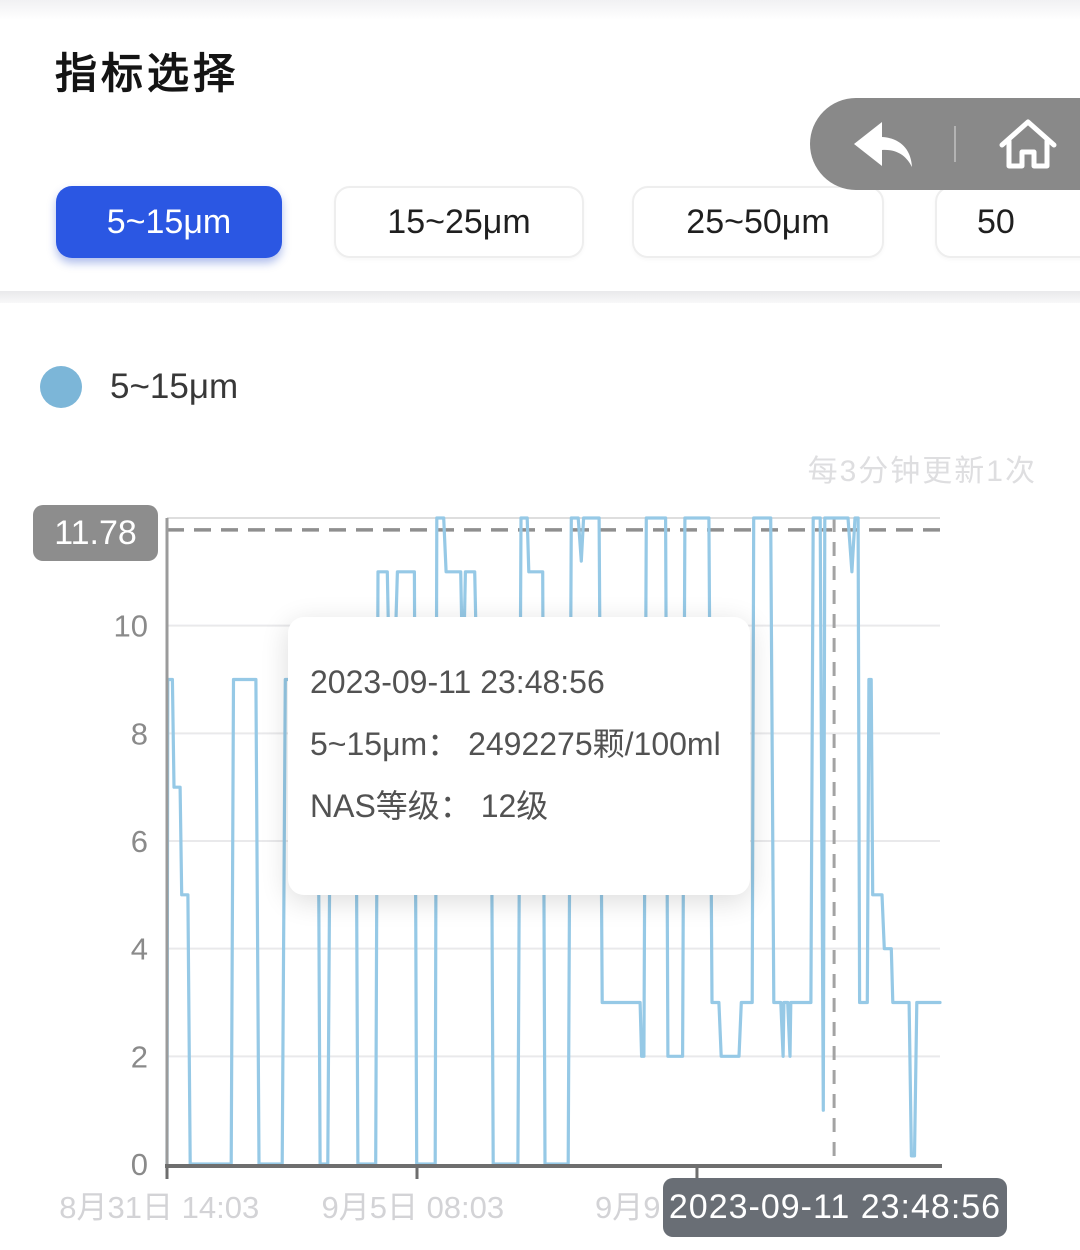 The image size is (1080, 1250). I want to click on back-button, so click(882, 144).